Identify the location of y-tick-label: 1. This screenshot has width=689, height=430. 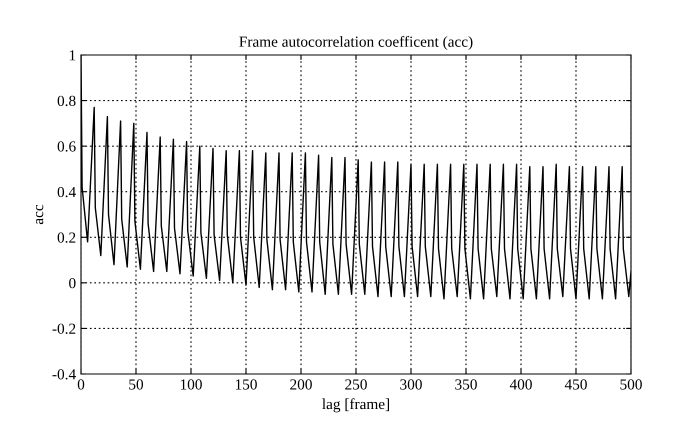
(73, 55).